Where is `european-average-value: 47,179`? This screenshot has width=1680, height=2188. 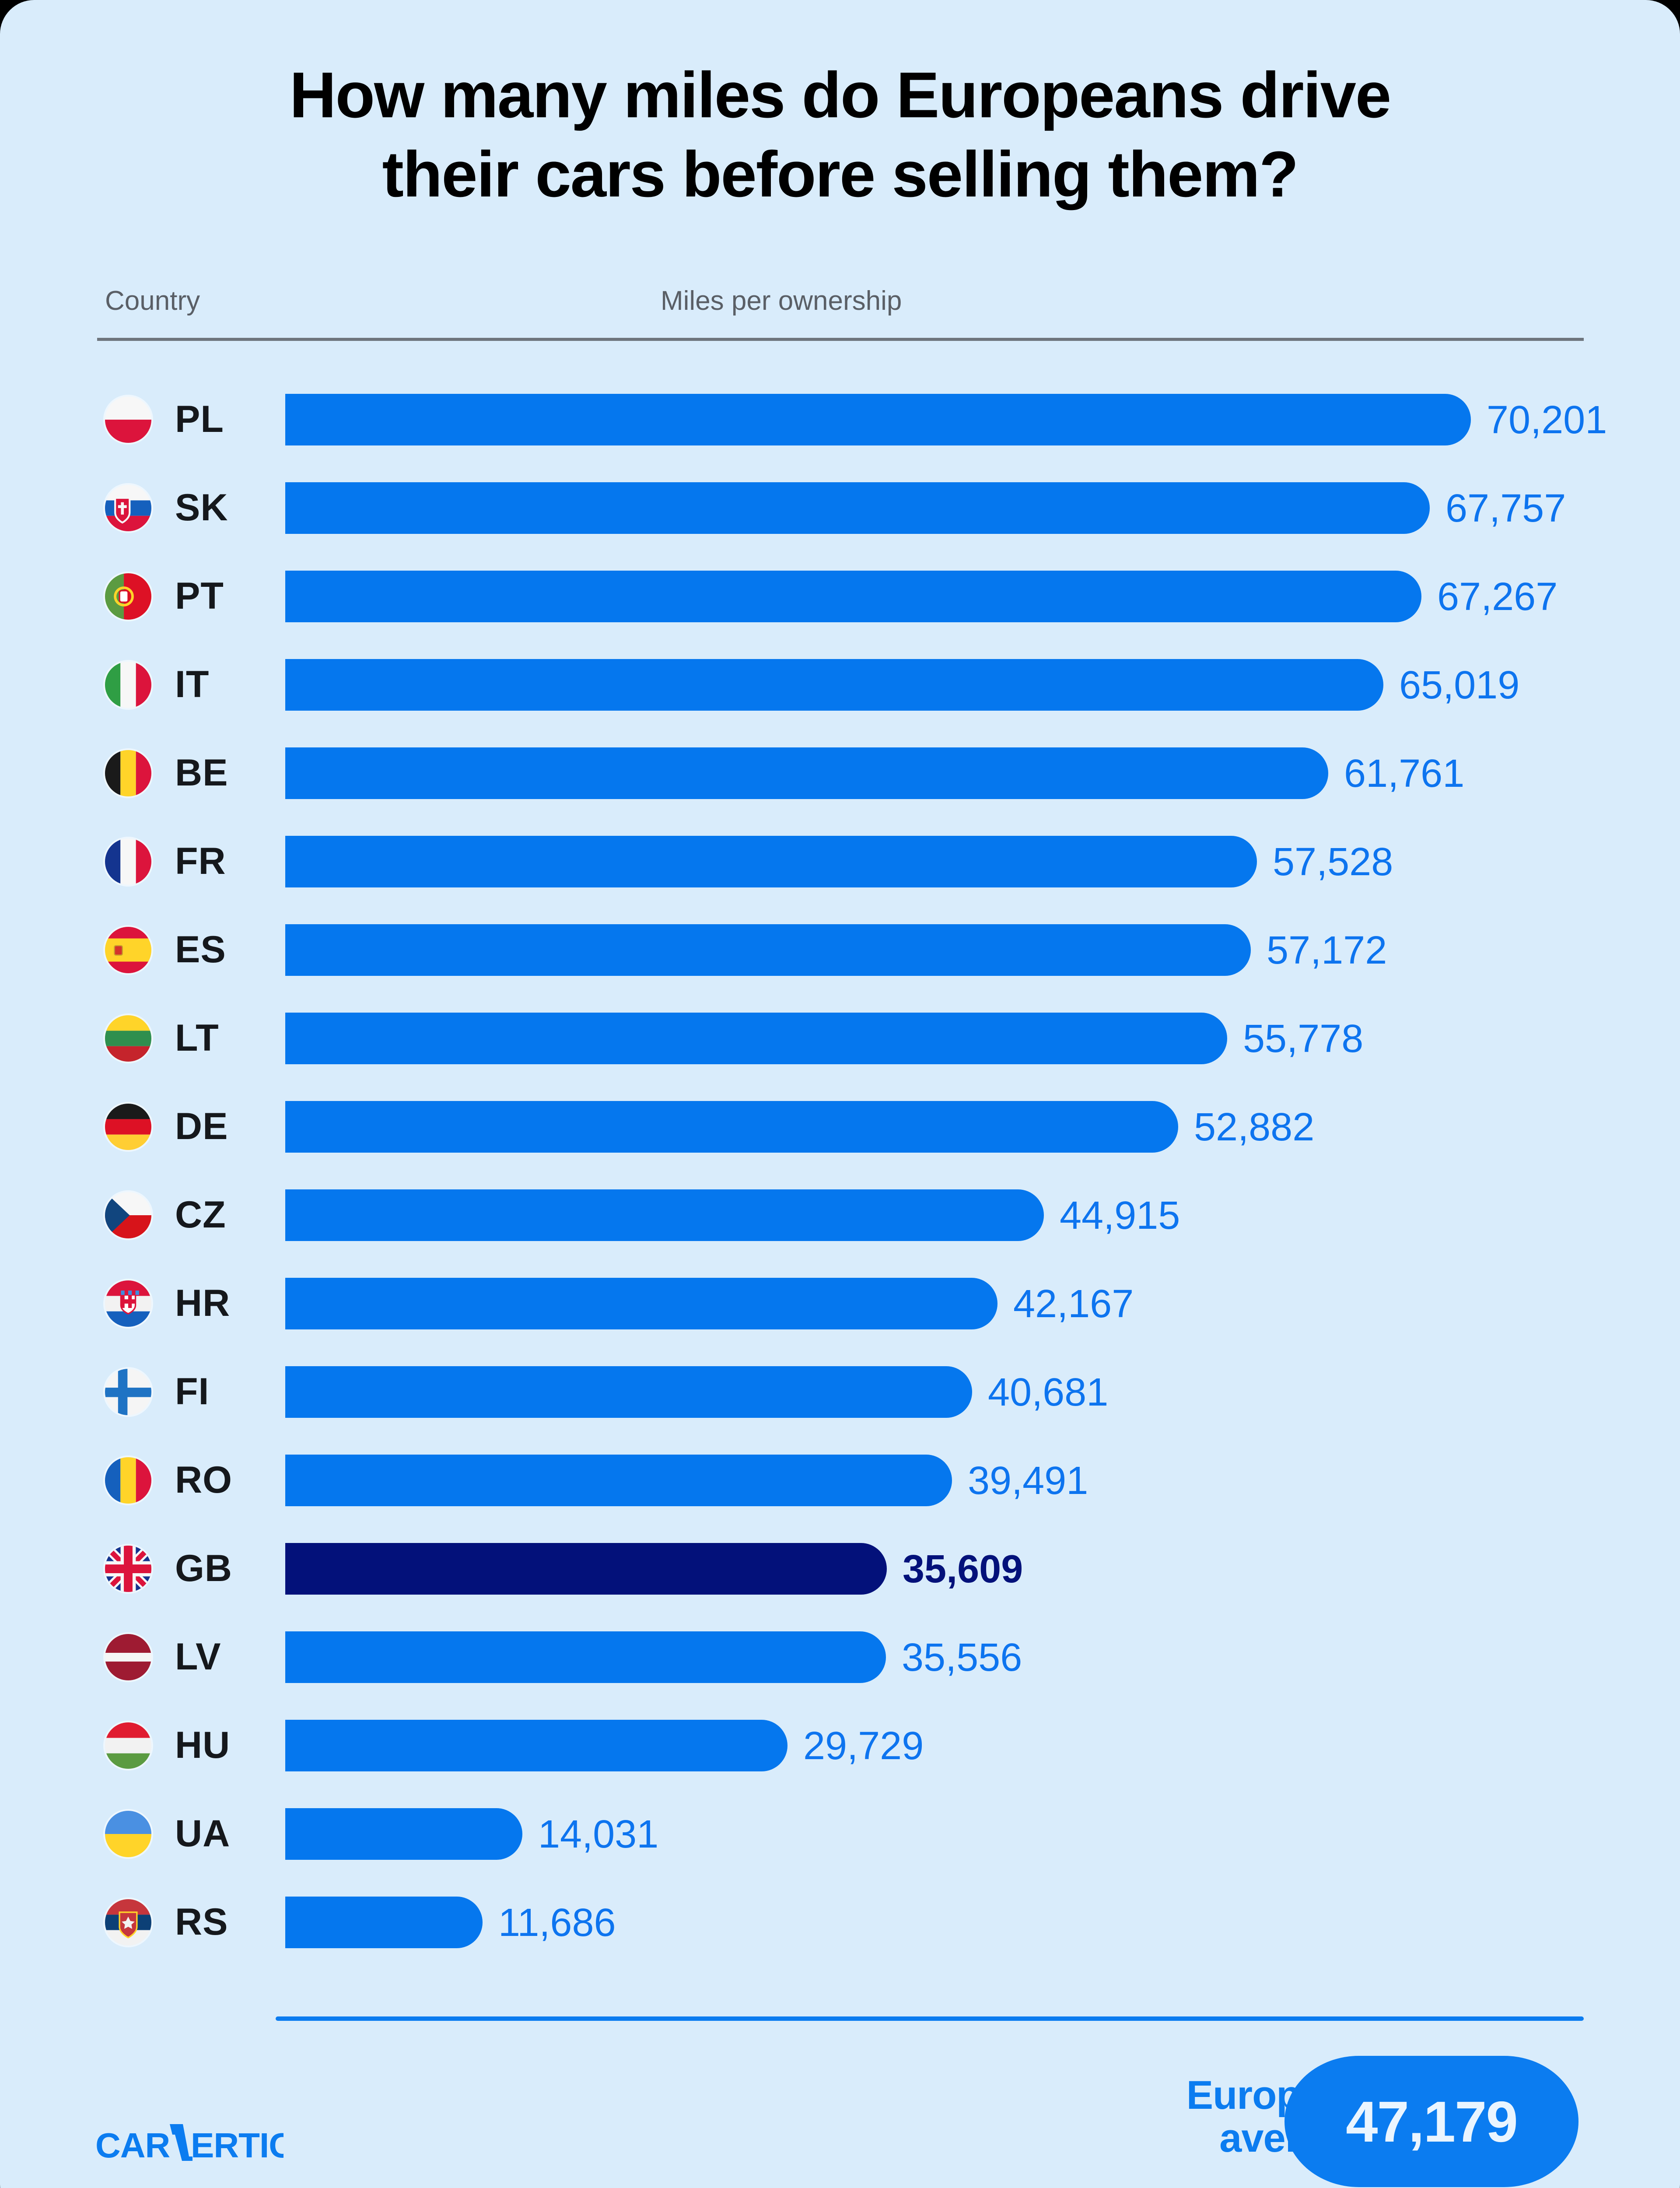 european-average-value: 47,179 is located at coordinates (1431, 2121).